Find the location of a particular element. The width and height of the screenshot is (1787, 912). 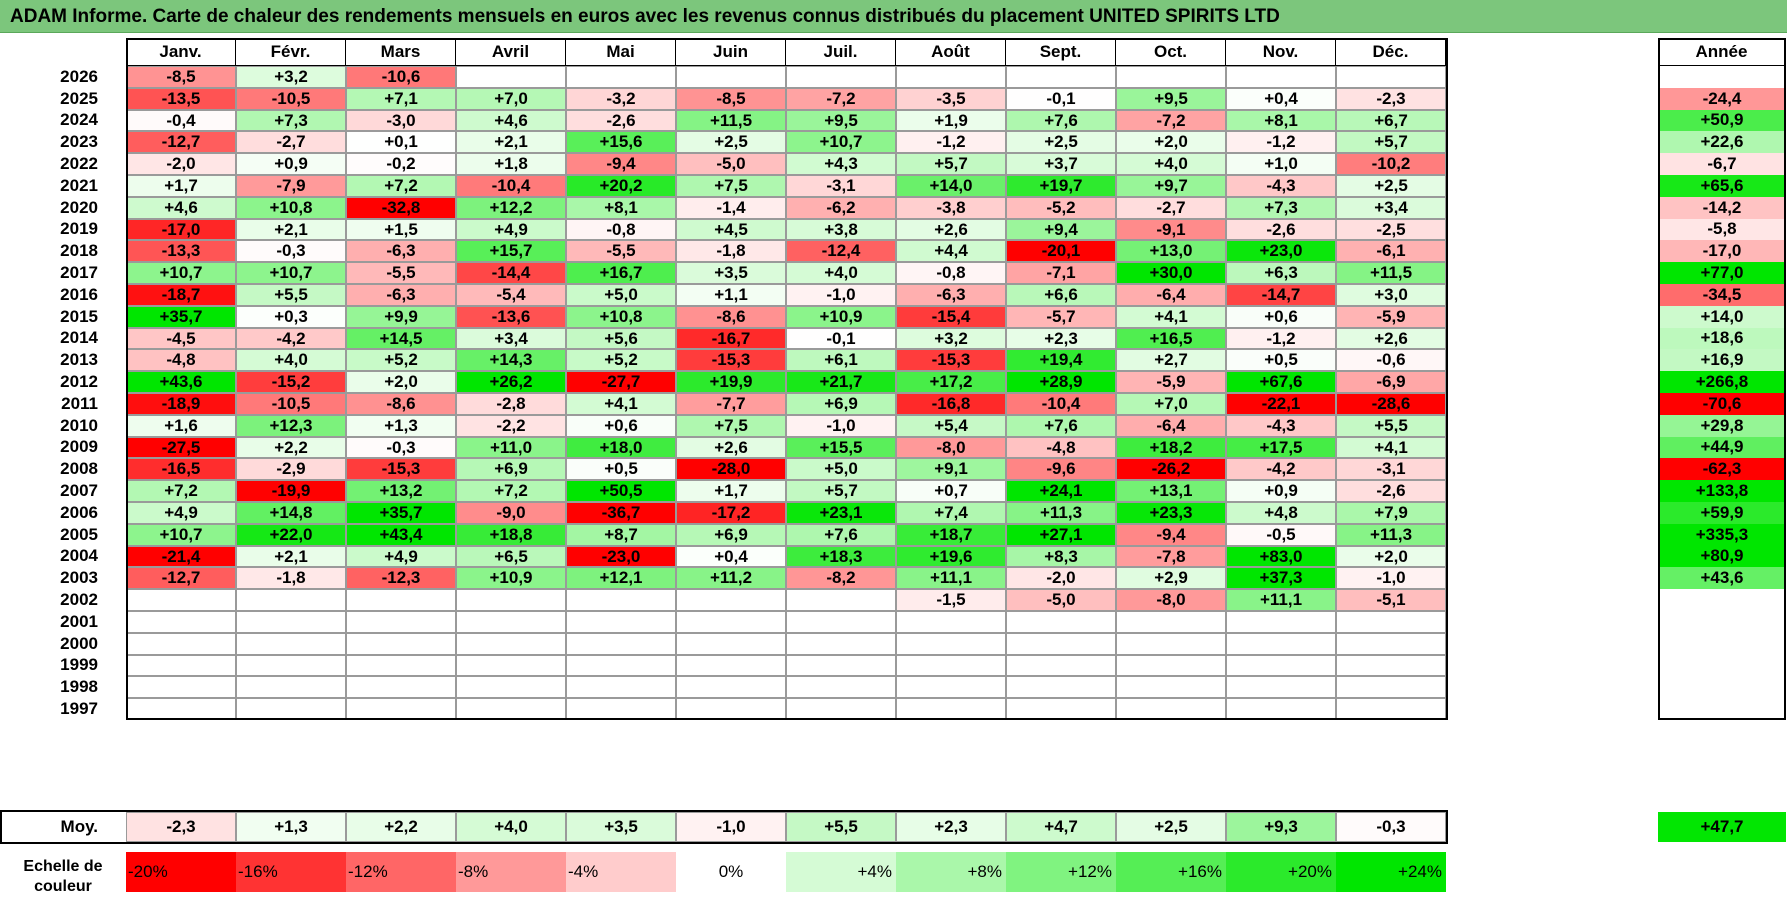

row-year-label: 2023 is located at coordinates (79, 142).